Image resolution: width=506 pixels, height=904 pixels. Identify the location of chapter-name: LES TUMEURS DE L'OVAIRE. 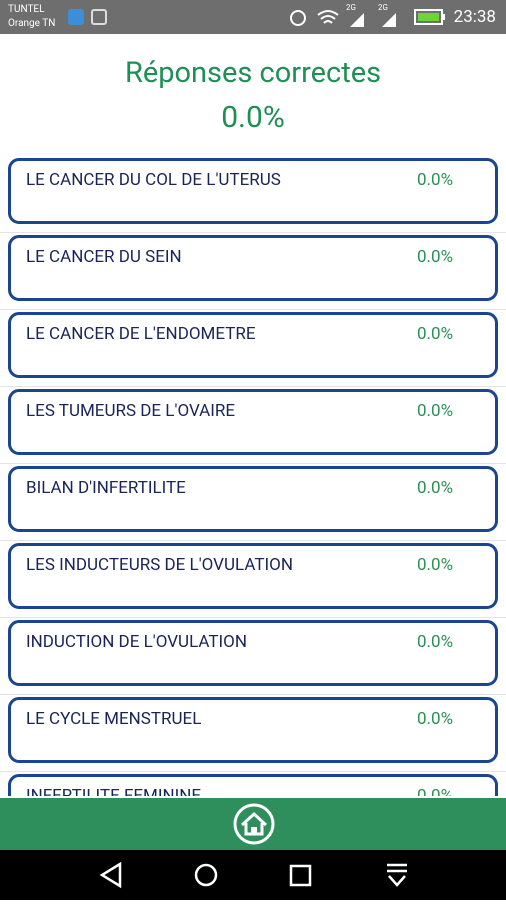
(131, 411).